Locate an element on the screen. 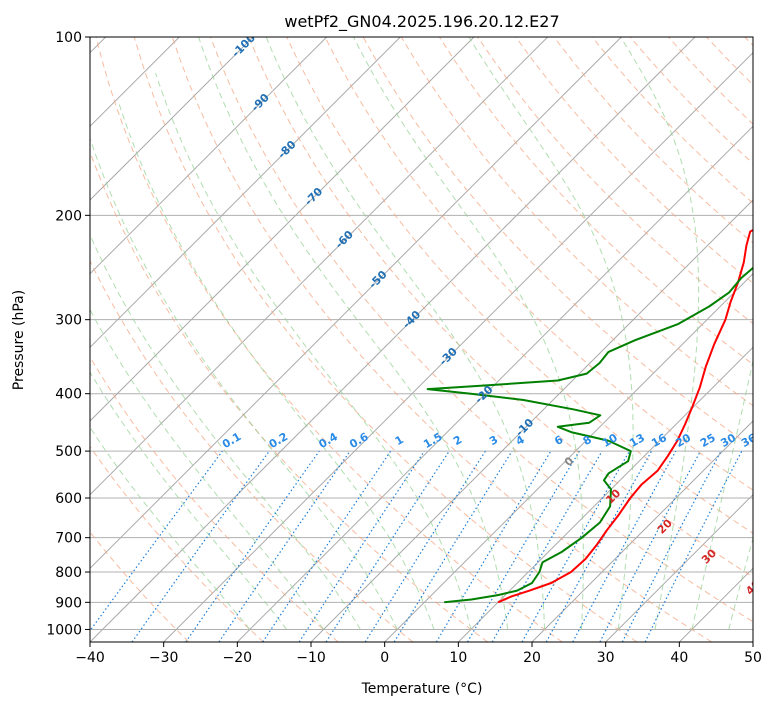  y-tick-label: 400 is located at coordinates (68, 395).